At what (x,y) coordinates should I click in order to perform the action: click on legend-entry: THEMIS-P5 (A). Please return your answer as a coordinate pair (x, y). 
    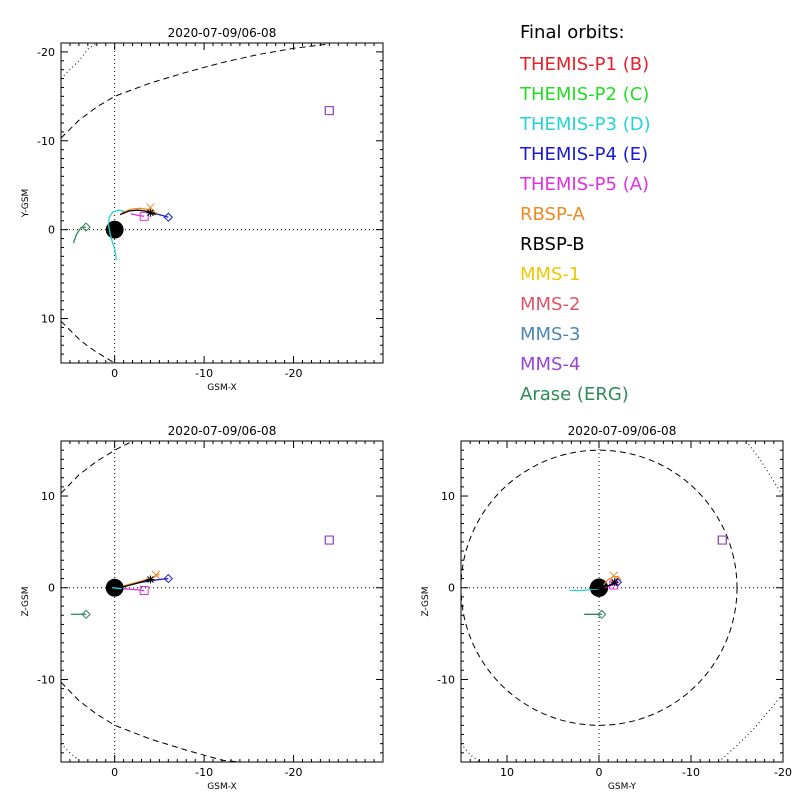
    Looking at the image, I should click on (584, 184).